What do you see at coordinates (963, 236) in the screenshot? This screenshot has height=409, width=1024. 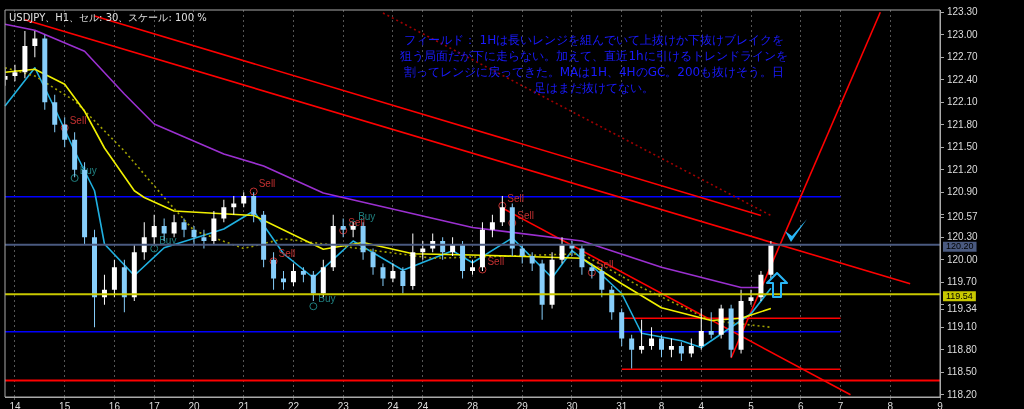 I see `y-tick-label: 120.30` at bounding box center [963, 236].